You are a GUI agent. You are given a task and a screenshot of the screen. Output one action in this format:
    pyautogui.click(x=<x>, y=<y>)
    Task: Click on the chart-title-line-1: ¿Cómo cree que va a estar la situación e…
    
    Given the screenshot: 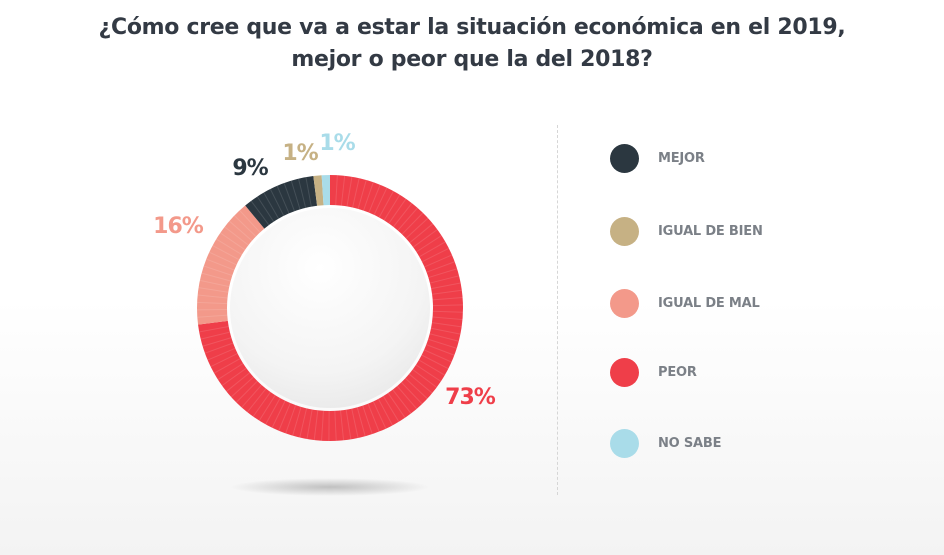 What is the action you would take?
    pyautogui.click(x=472, y=27)
    